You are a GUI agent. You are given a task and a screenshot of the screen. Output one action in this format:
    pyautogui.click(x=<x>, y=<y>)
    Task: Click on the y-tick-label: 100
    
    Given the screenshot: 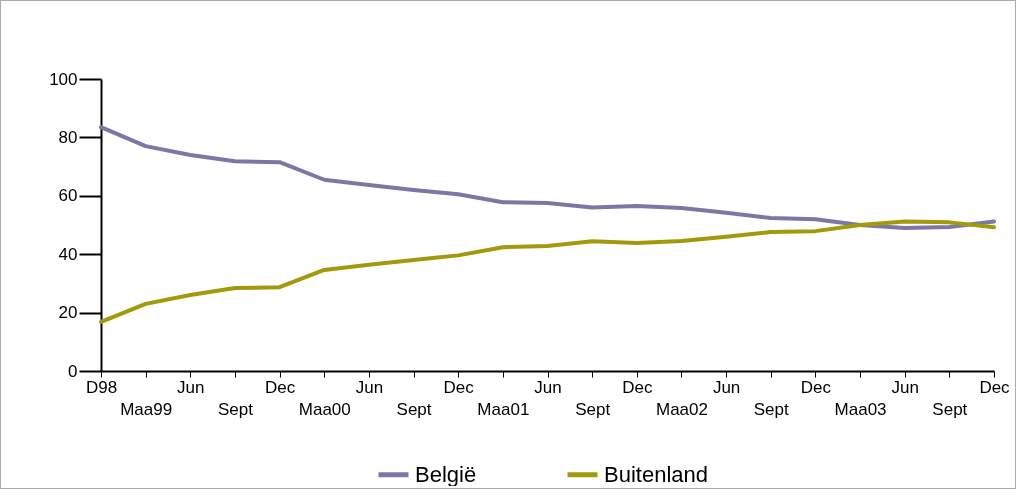 What is the action you would take?
    pyautogui.click(x=63, y=79)
    